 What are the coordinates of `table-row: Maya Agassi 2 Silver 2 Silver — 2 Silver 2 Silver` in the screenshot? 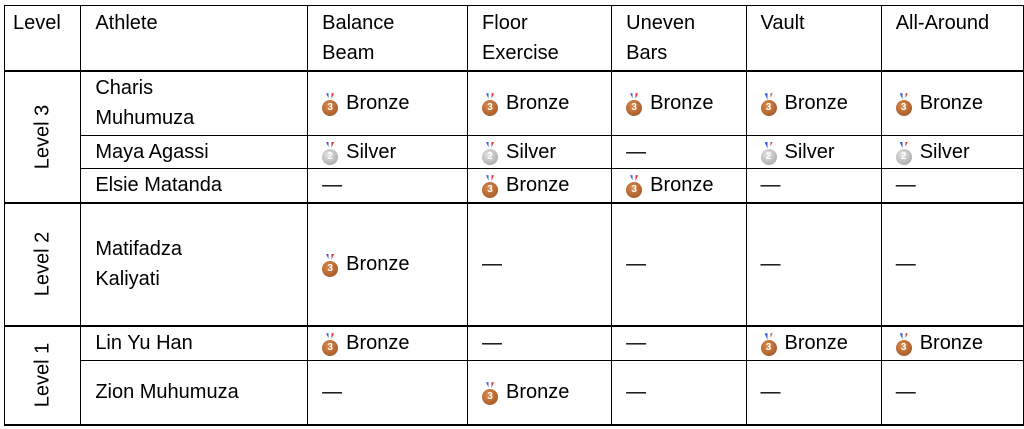 It's located at (514, 152).